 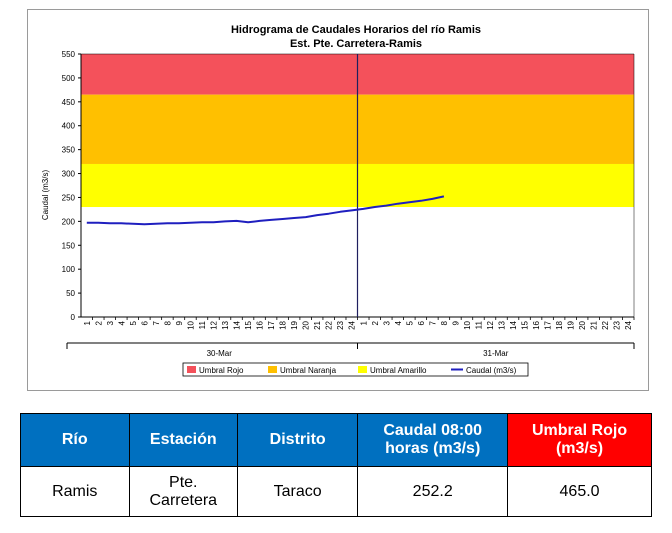 What do you see at coordinates (69, 54) in the screenshot?
I see `y-tick-label: 550` at bounding box center [69, 54].